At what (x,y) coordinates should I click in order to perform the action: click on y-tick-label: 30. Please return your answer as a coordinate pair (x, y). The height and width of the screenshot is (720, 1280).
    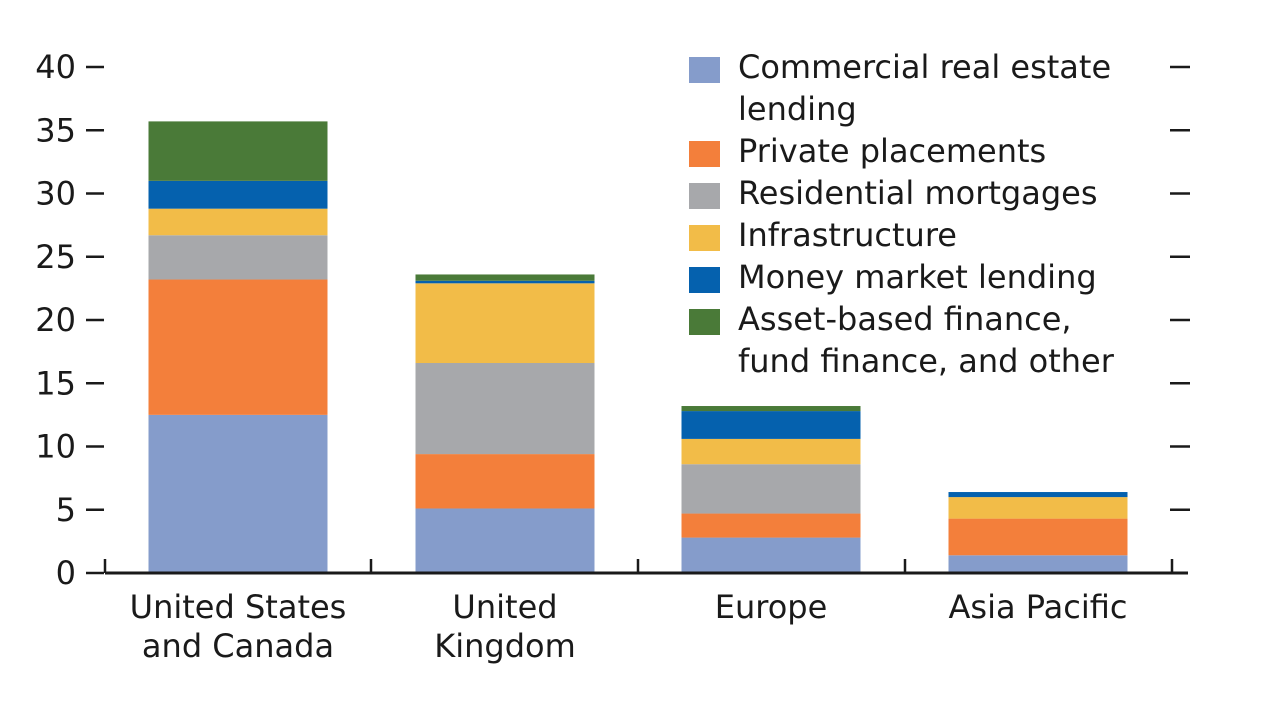
    Looking at the image, I should click on (55, 194).